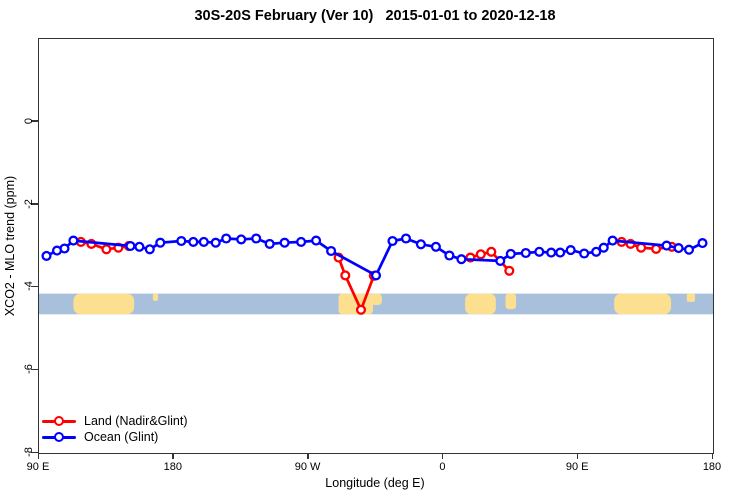 The image size is (750, 500). What do you see at coordinates (375, 483) in the screenshot?
I see `x-axis-label: Longitude (deg E)` at bounding box center [375, 483].